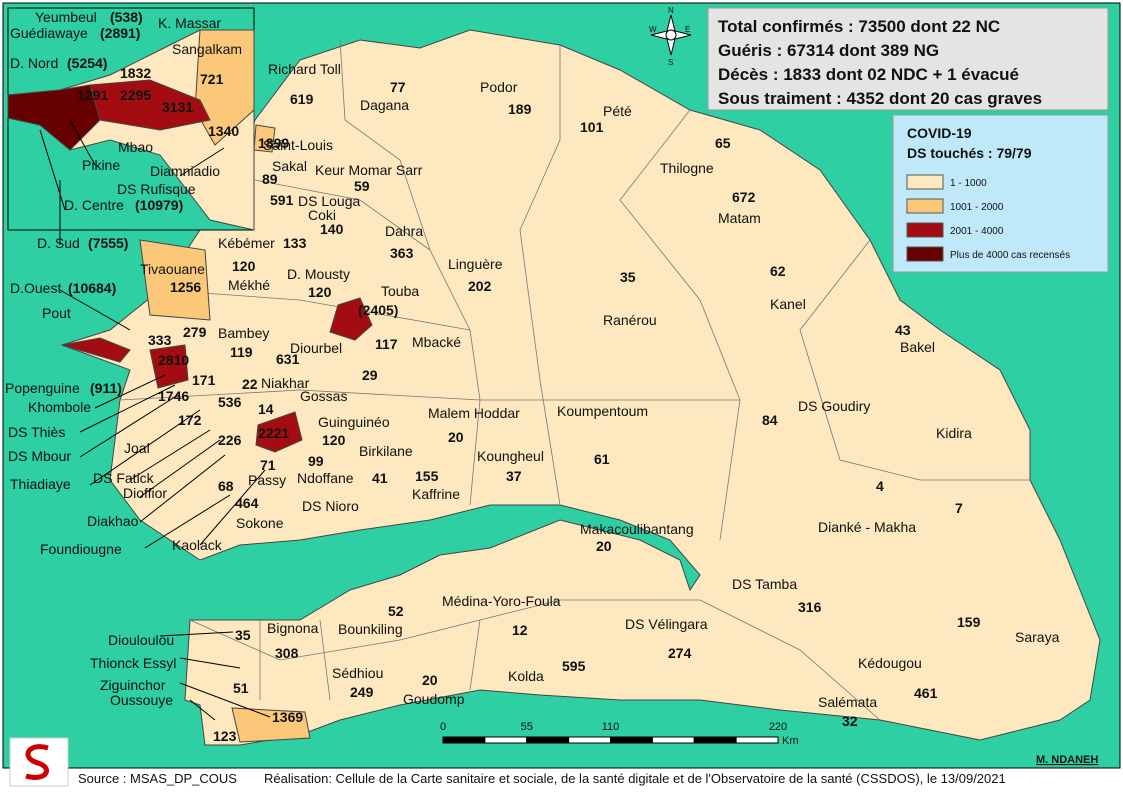  I want to click on district-name: Gossas, so click(323, 396).